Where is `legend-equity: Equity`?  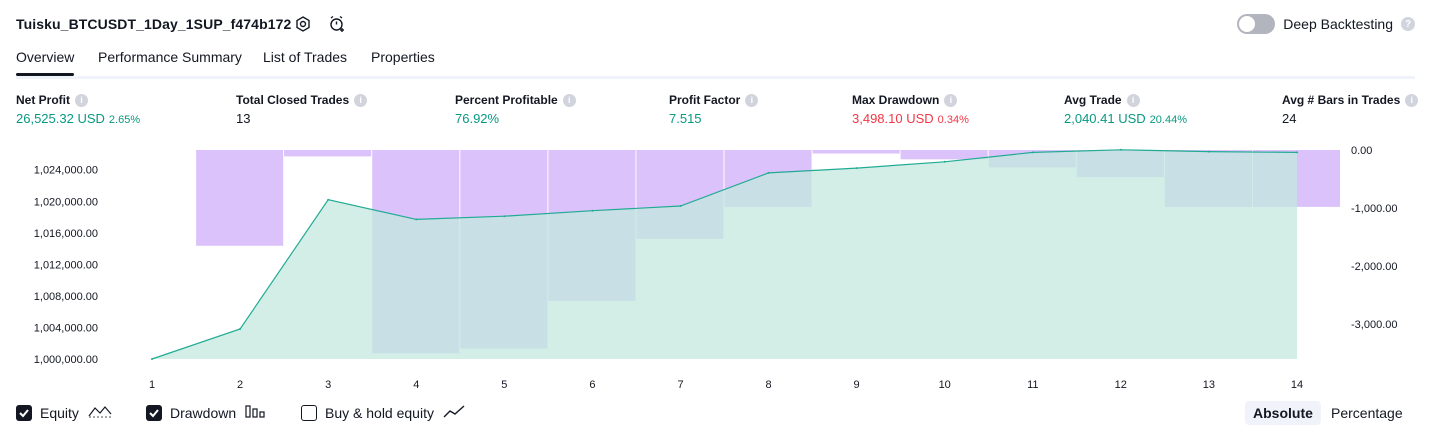
legend-equity: Equity is located at coordinates (64, 412).